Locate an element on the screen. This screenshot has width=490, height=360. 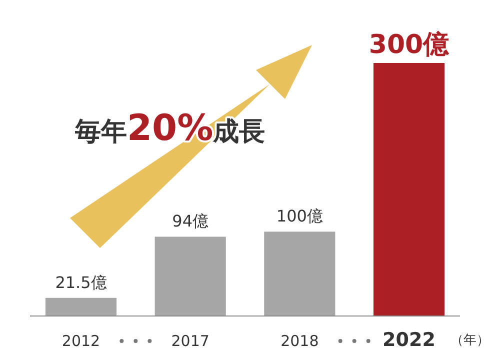
x-tick-label: 2018 is located at coordinates (299, 341).